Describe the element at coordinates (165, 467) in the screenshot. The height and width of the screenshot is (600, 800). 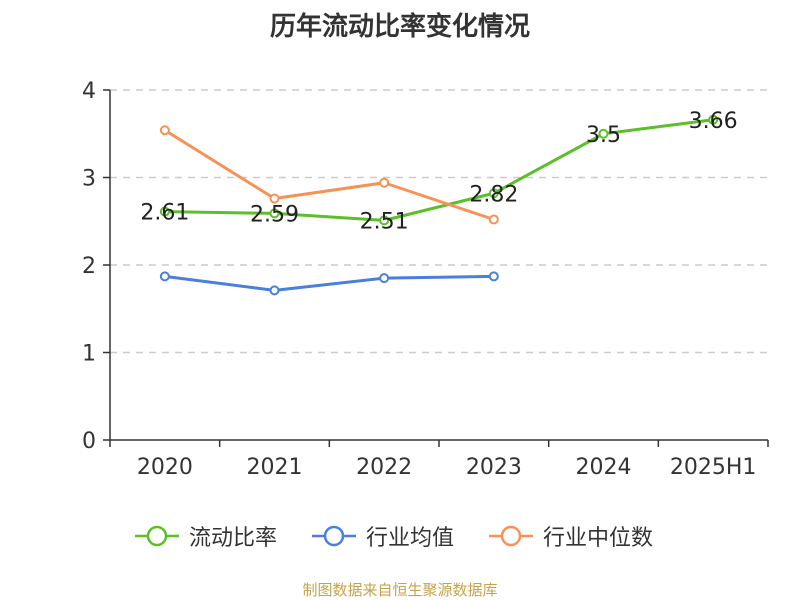
I see `x-tick-label: 2020` at that location.